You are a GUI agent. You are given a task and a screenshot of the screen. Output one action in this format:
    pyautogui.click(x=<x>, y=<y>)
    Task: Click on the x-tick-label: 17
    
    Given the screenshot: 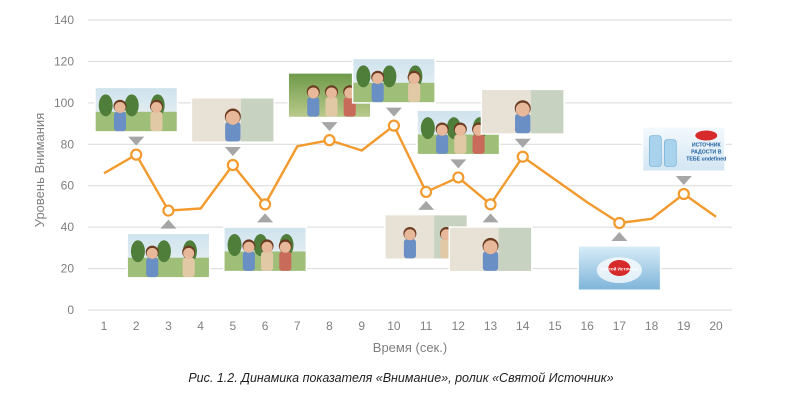 What is the action you would take?
    pyautogui.click(x=620, y=326)
    